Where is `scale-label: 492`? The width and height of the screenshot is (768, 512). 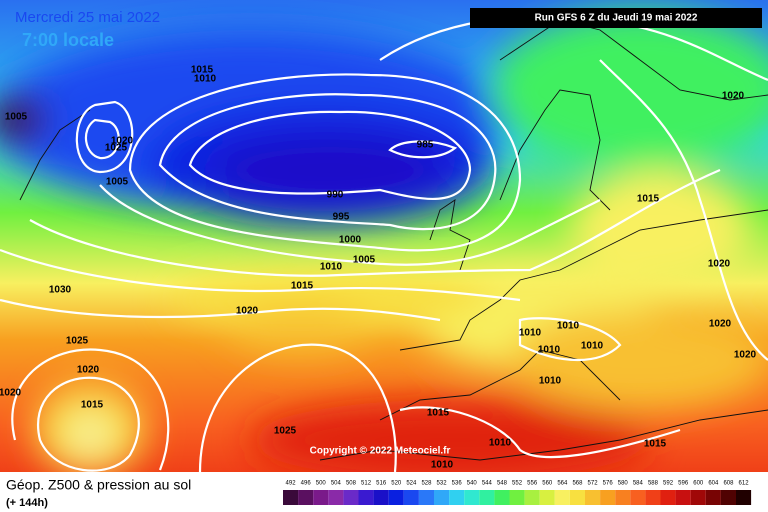
scale-label: 492 is located at coordinates (291, 484).